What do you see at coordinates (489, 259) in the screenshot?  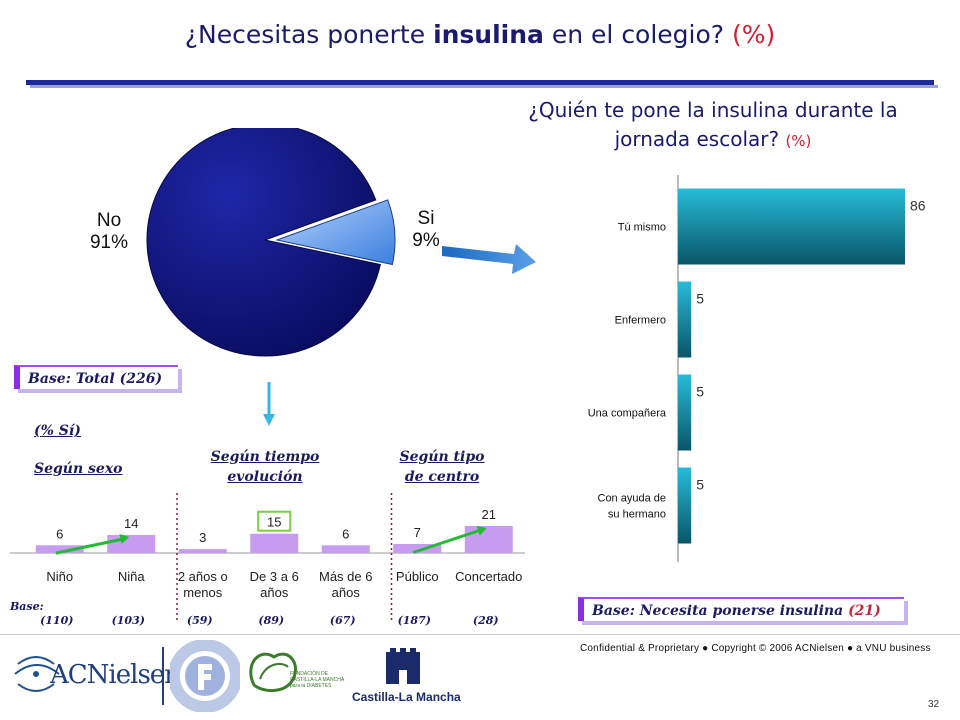 I see `arrow-right-icon` at bounding box center [489, 259].